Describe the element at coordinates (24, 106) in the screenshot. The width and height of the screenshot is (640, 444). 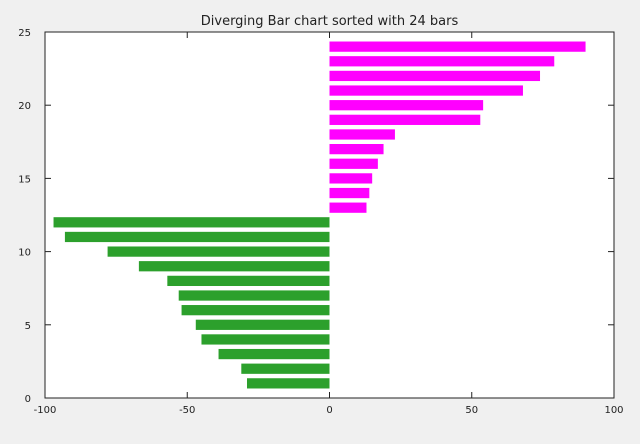
I see `y-tick-label-20: 20` at that location.